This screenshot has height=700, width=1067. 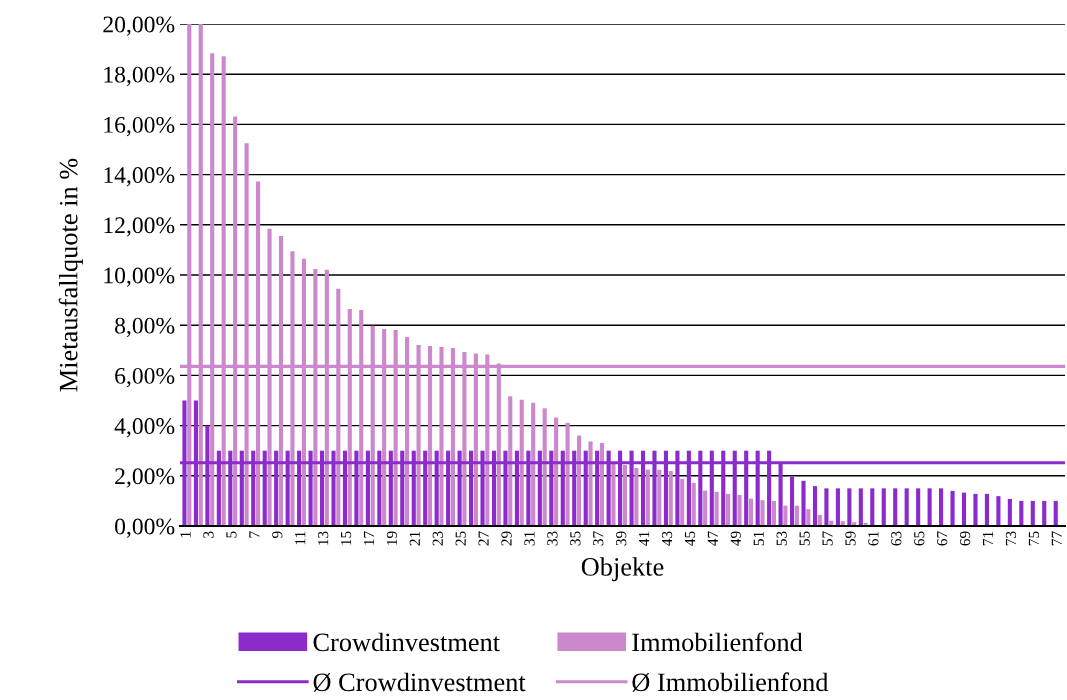 What do you see at coordinates (208, 534) in the screenshot?
I see `x-tick-label: 3` at bounding box center [208, 534].